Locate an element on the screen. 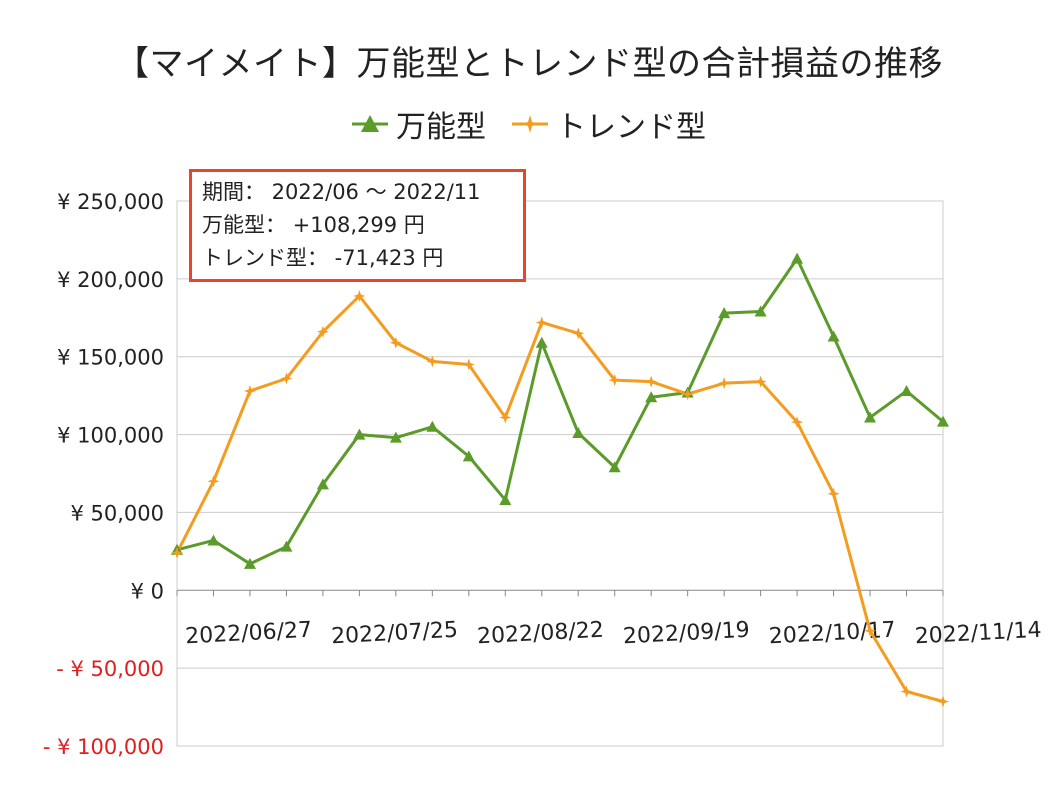 This screenshot has height=794, width=1058. legend-item-allround: 万能型 is located at coordinates (419, 124).